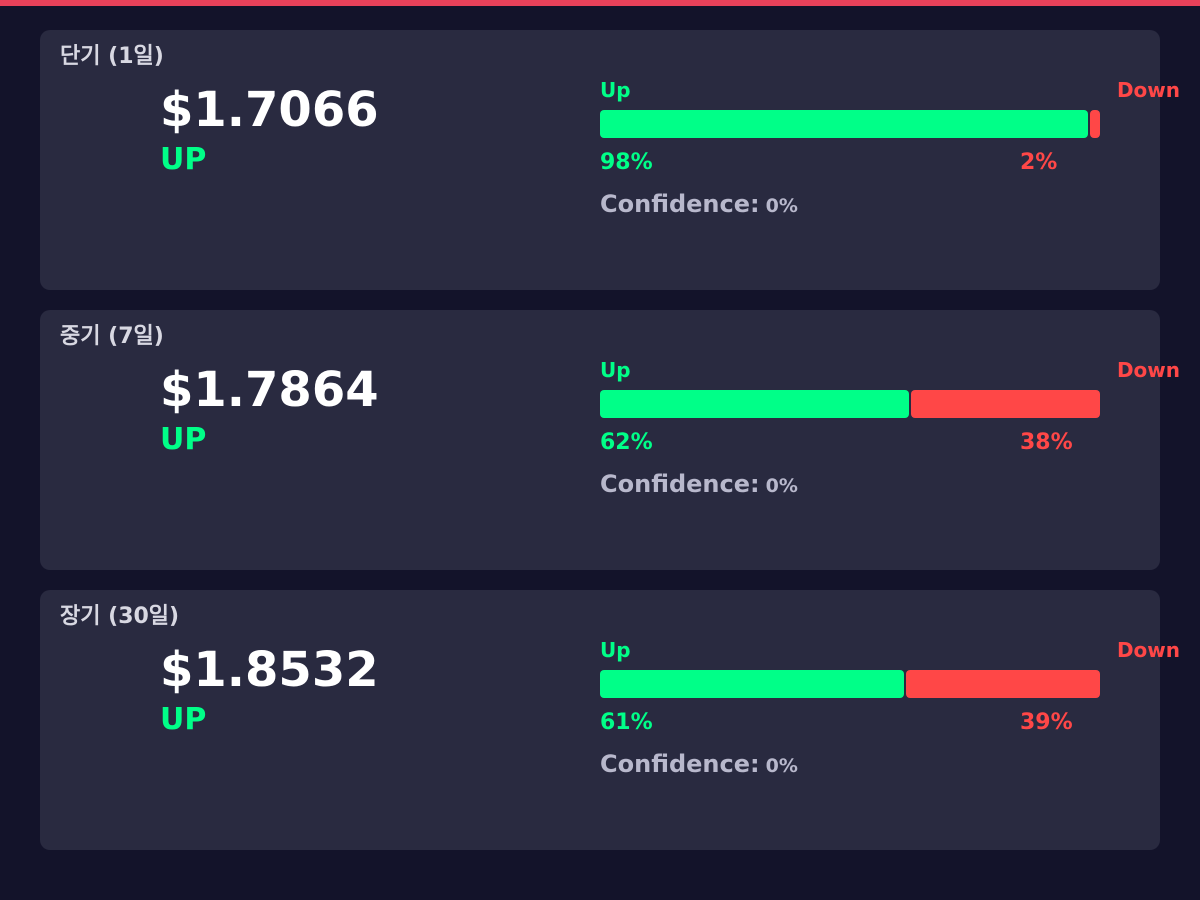 The image size is (1200, 900). I want to click on card-title: 단기 (1일), so click(112, 56).